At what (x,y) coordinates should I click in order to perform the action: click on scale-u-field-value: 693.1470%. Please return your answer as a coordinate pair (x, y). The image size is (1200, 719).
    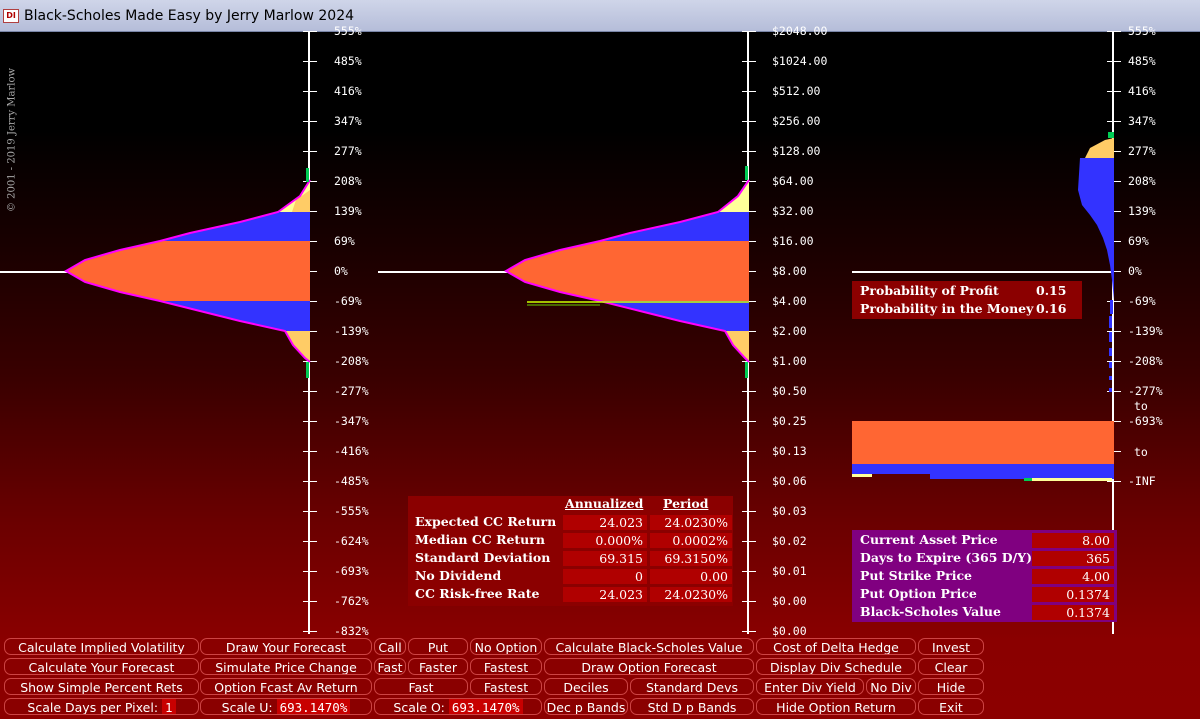
    Looking at the image, I should click on (313, 706).